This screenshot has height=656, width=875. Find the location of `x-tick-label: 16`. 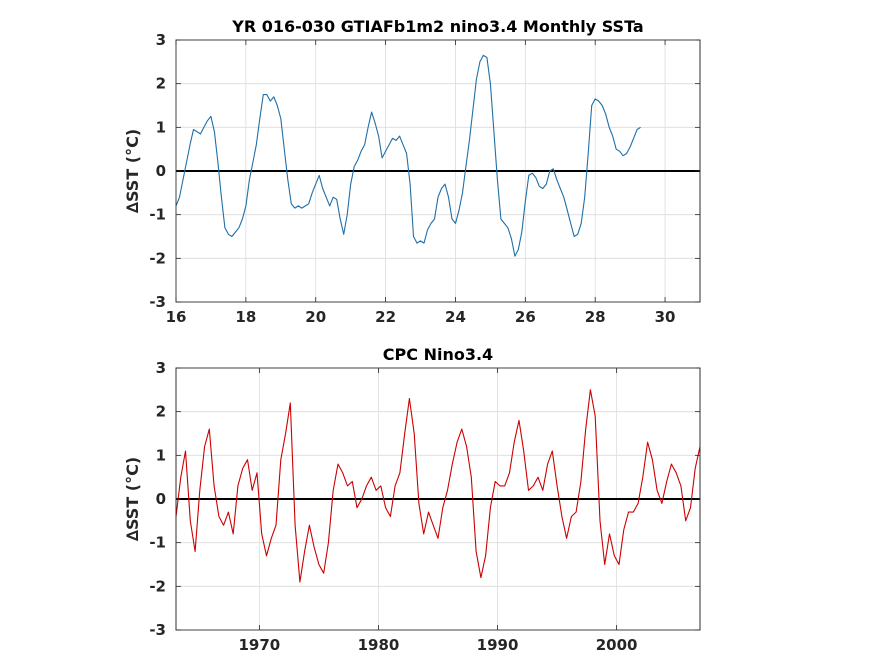

x-tick-label: 16 is located at coordinates (176, 317).